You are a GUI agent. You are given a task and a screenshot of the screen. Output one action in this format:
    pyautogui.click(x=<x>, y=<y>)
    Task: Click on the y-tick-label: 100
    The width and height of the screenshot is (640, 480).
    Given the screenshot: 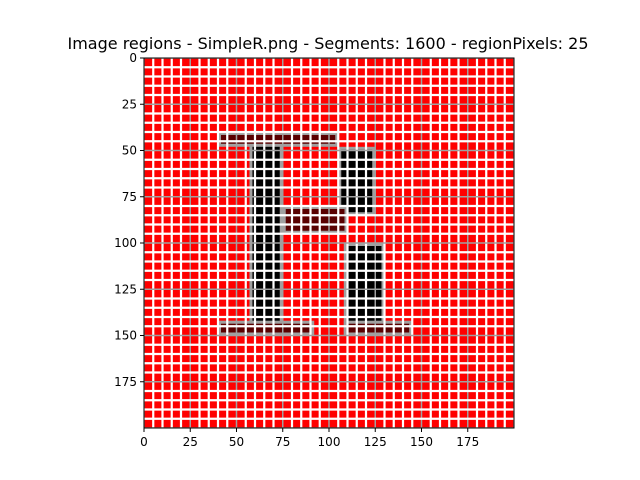 What is the action you would take?
    pyautogui.click(x=125, y=243)
    